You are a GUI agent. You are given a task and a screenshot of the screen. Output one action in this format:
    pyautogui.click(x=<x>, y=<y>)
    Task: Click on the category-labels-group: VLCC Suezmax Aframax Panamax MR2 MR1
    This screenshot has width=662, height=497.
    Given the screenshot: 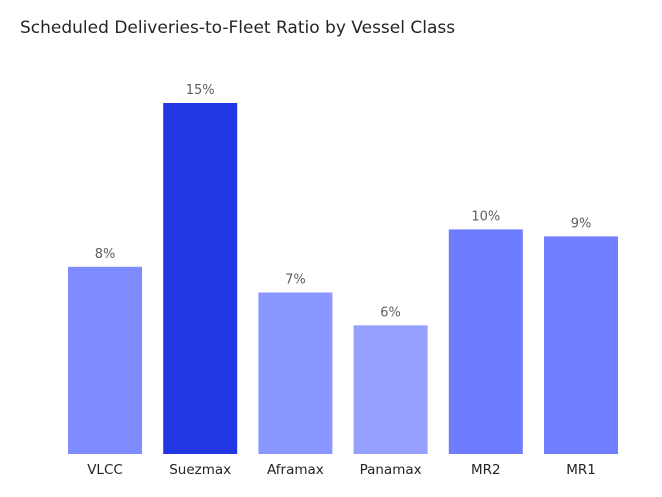 What is the action you would take?
    pyautogui.click(x=341, y=470)
    